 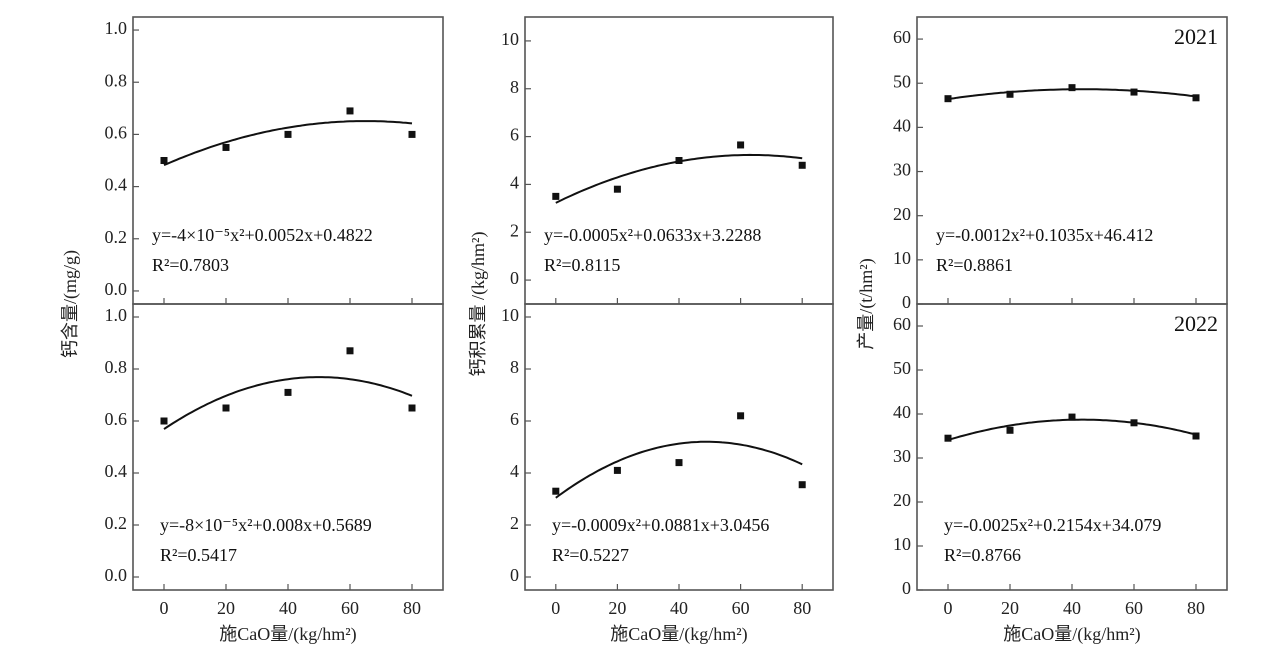 I want to click on y-tick-label: 1.0, so click(x=116, y=315).